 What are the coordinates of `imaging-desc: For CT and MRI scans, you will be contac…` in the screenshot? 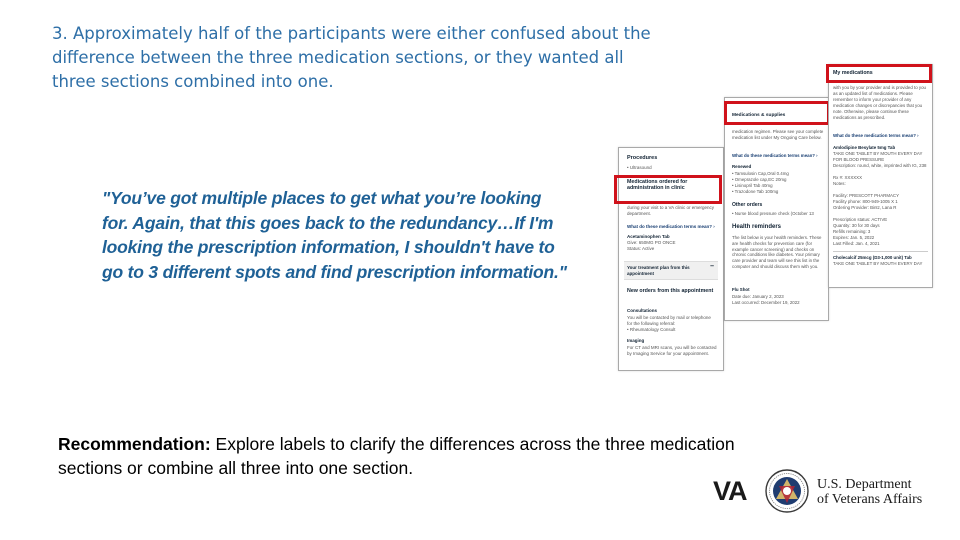 It's located at (672, 350).